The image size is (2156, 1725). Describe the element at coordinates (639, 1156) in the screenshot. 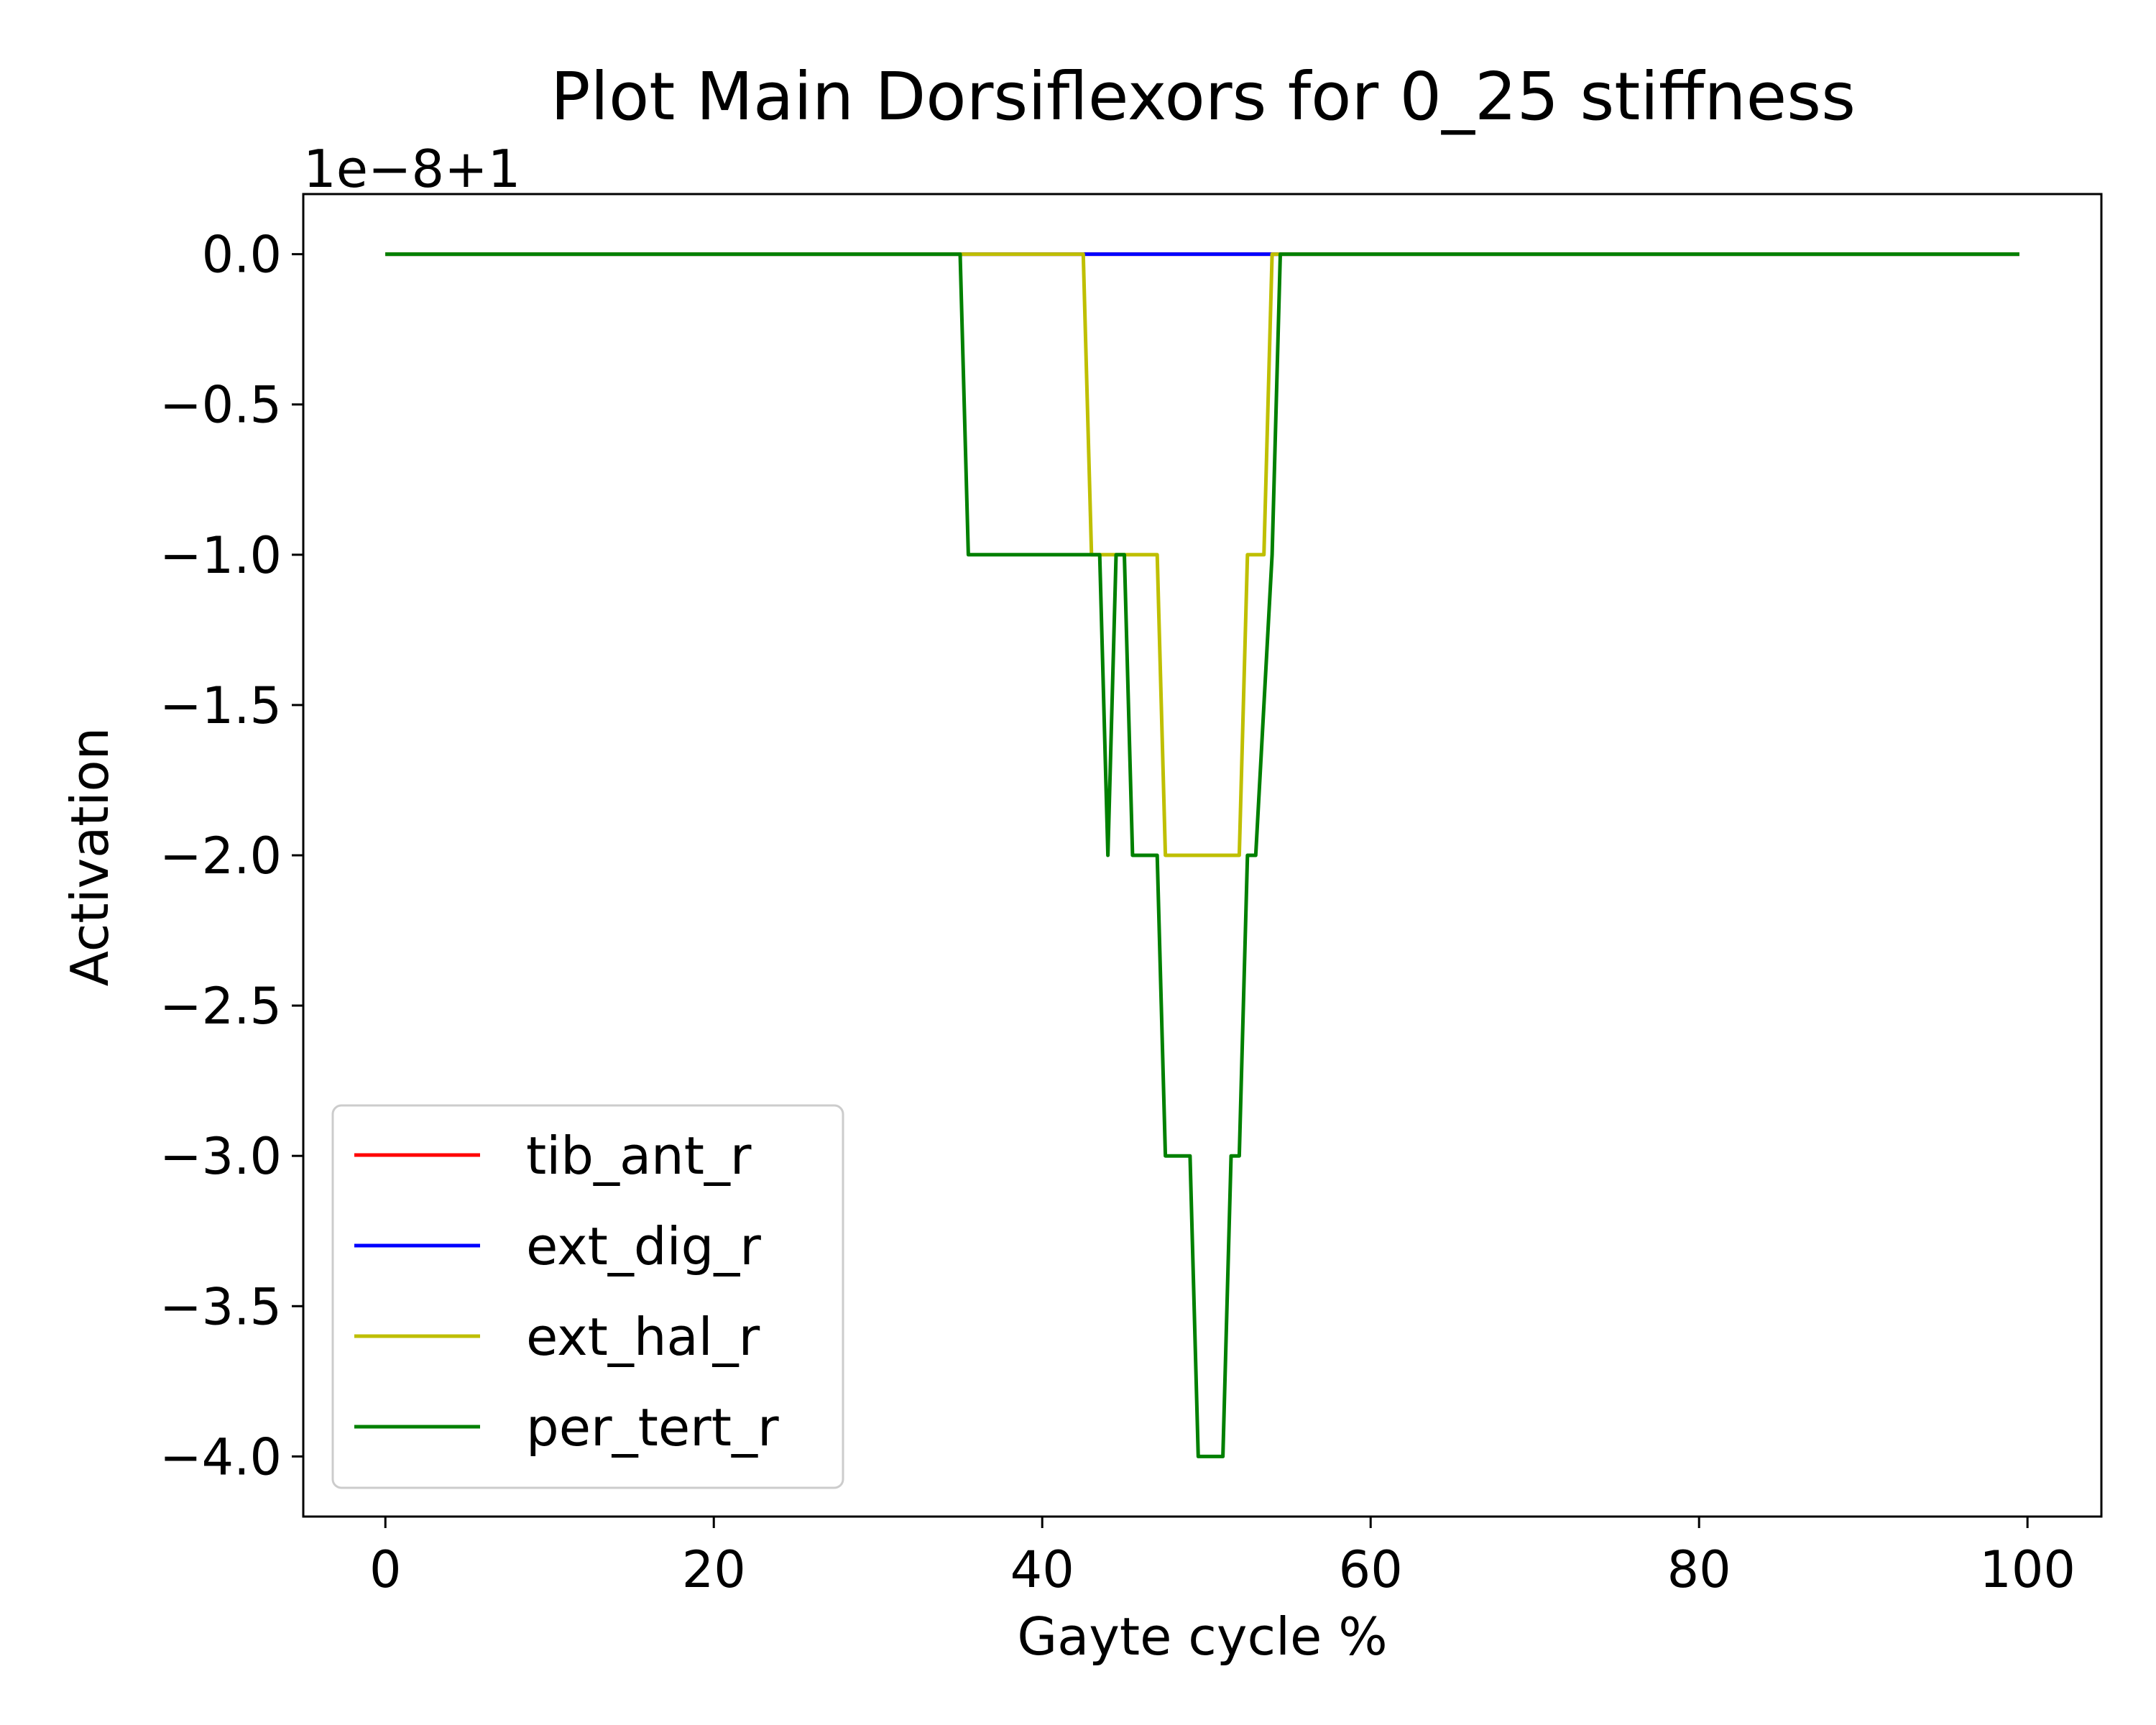

I see `legend-label-tib-ant-r: tib_ant_r` at that location.